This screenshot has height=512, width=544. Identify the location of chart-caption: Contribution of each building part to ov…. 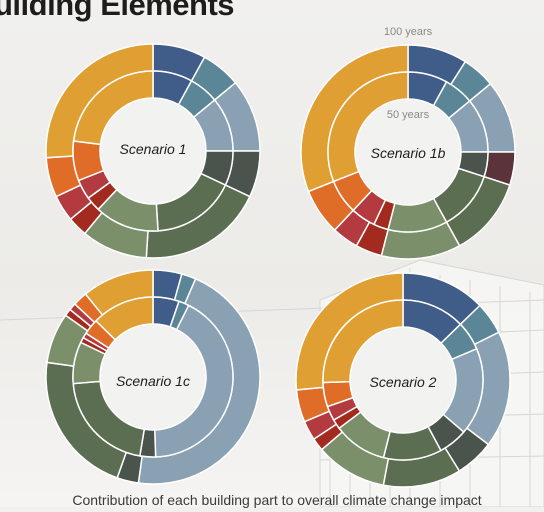
(277, 500).